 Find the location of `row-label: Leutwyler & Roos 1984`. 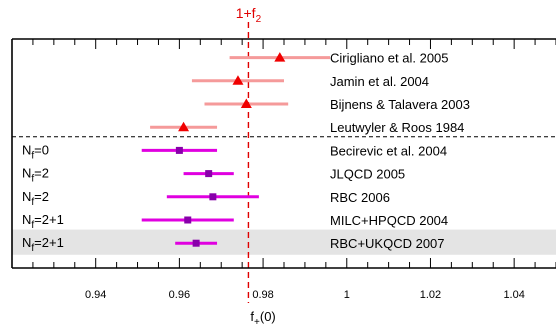

row-label: Leutwyler & Roos 1984 is located at coordinates (397, 127).